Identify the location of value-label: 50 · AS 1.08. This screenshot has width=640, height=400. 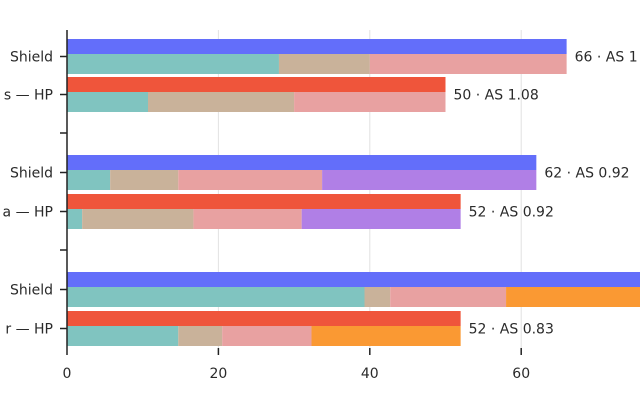
(496, 96).